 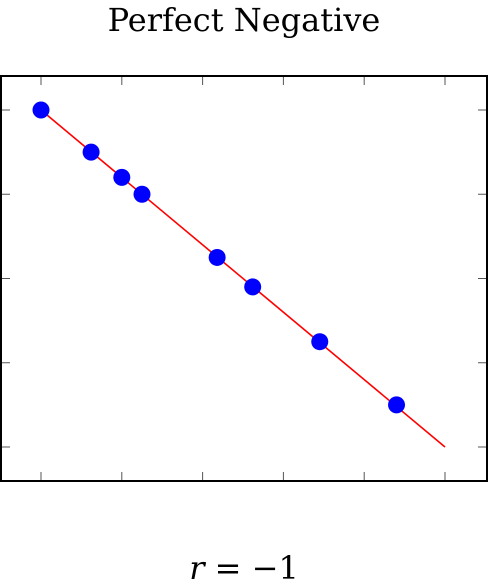 What do you see at coordinates (197, 568) in the screenshot?
I see `caption-variable: r` at bounding box center [197, 568].